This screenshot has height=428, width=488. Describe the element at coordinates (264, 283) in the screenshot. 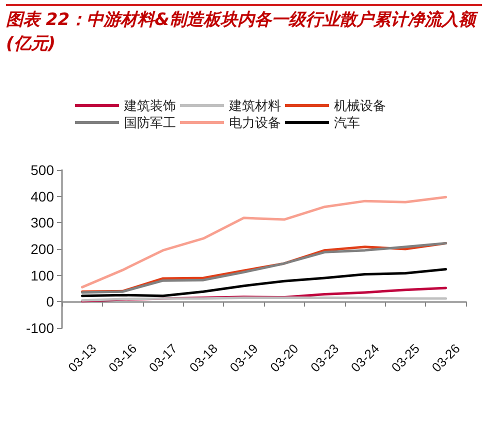

I see `line-series` at that location.